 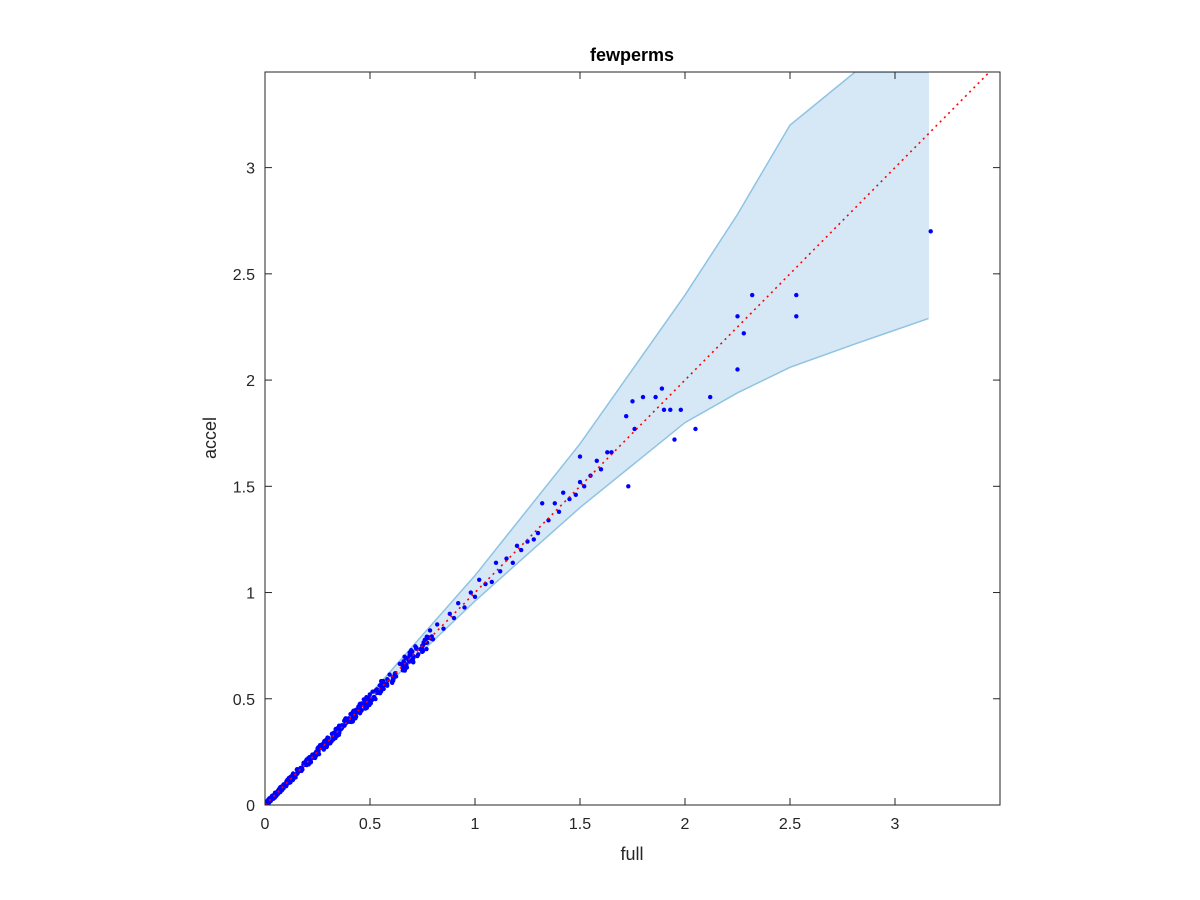 I want to click on x-tick-label: 1.5, so click(x=580, y=824).